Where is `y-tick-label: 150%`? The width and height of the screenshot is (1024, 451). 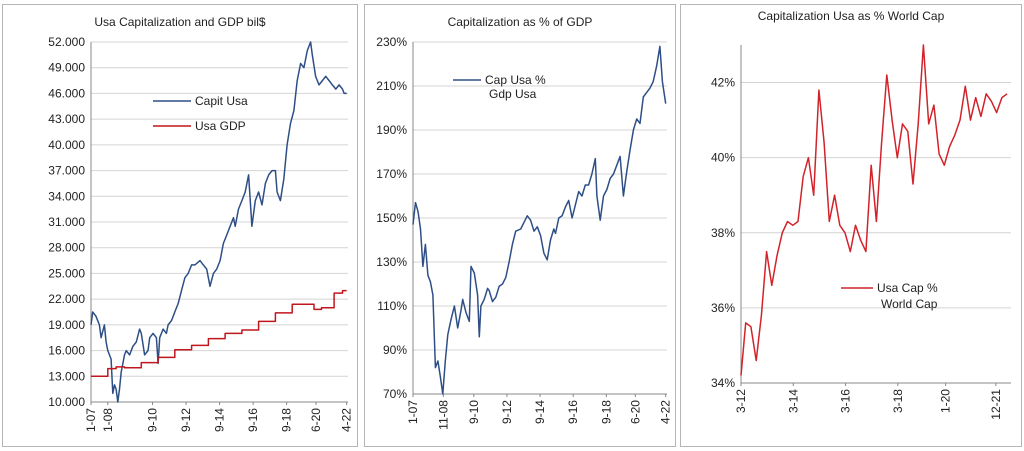
y-tick-label: 150% is located at coordinates (391, 218).